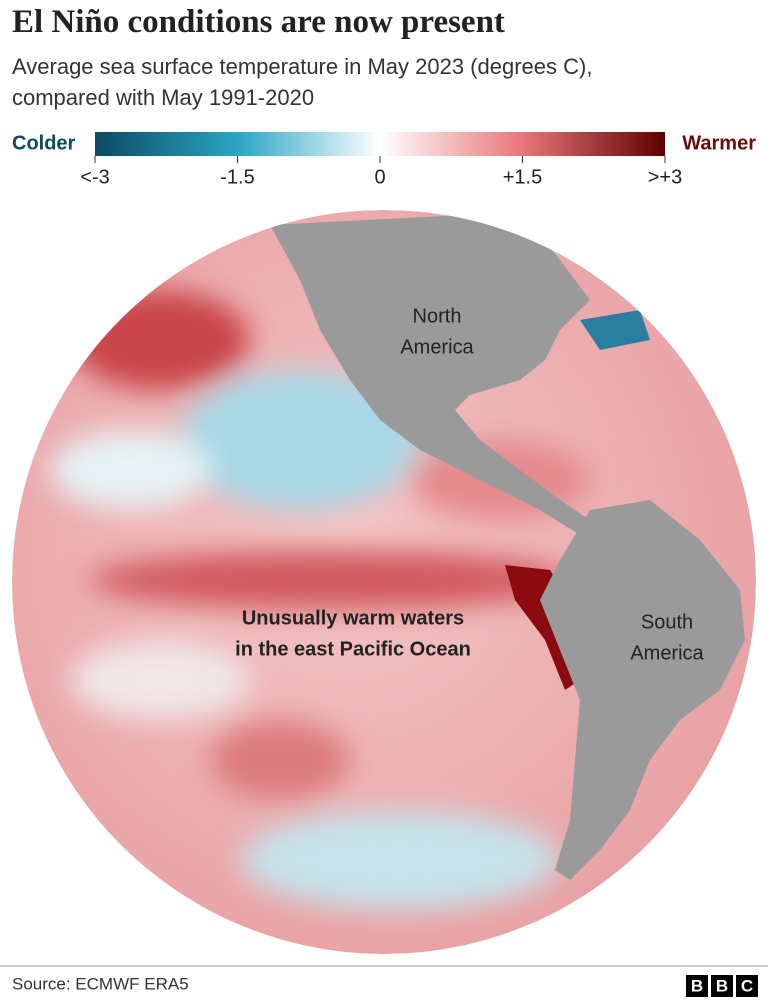 Image resolution: width=768 pixels, height=1003 pixels. I want to click on tick-label: +1.5, so click(522, 177).